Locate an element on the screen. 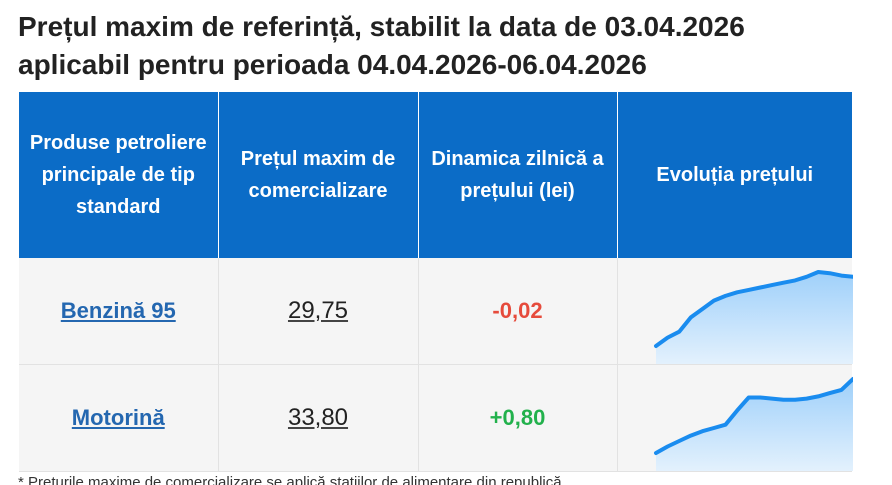  dynamics-cell: -0,02 is located at coordinates (518, 311).